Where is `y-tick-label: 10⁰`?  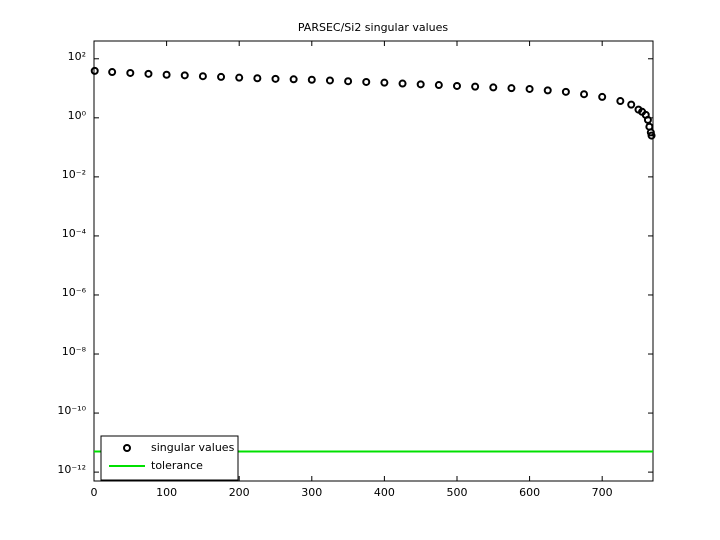
y-tick-label: 10⁰ is located at coordinates (77, 115).